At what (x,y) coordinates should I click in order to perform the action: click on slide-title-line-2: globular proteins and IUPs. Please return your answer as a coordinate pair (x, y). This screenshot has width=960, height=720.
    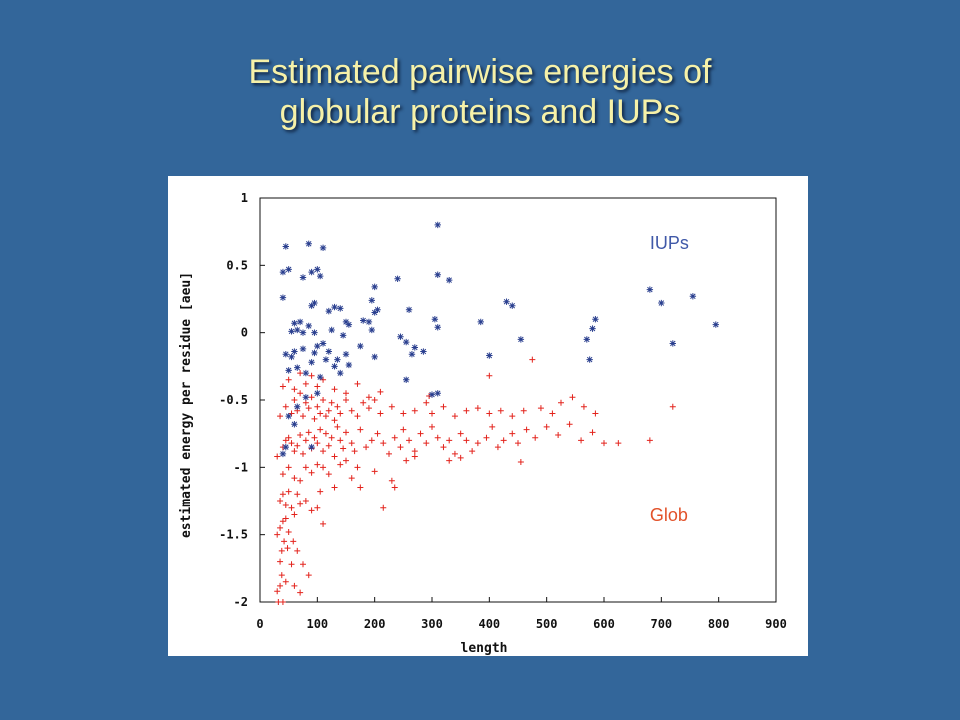
    Looking at the image, I should click on (480, 112).